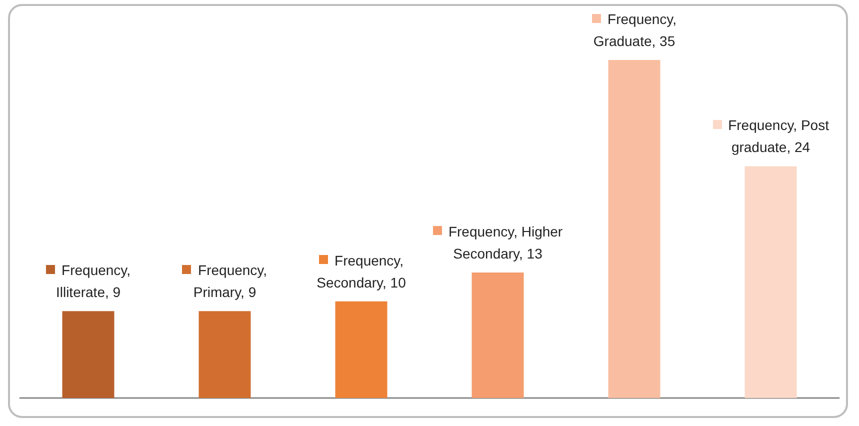  What do you see at coordinates (225, 281) in the screenshot?
I see `data-label: Frequency, Primary, 9` at bounding box center [225, 281].